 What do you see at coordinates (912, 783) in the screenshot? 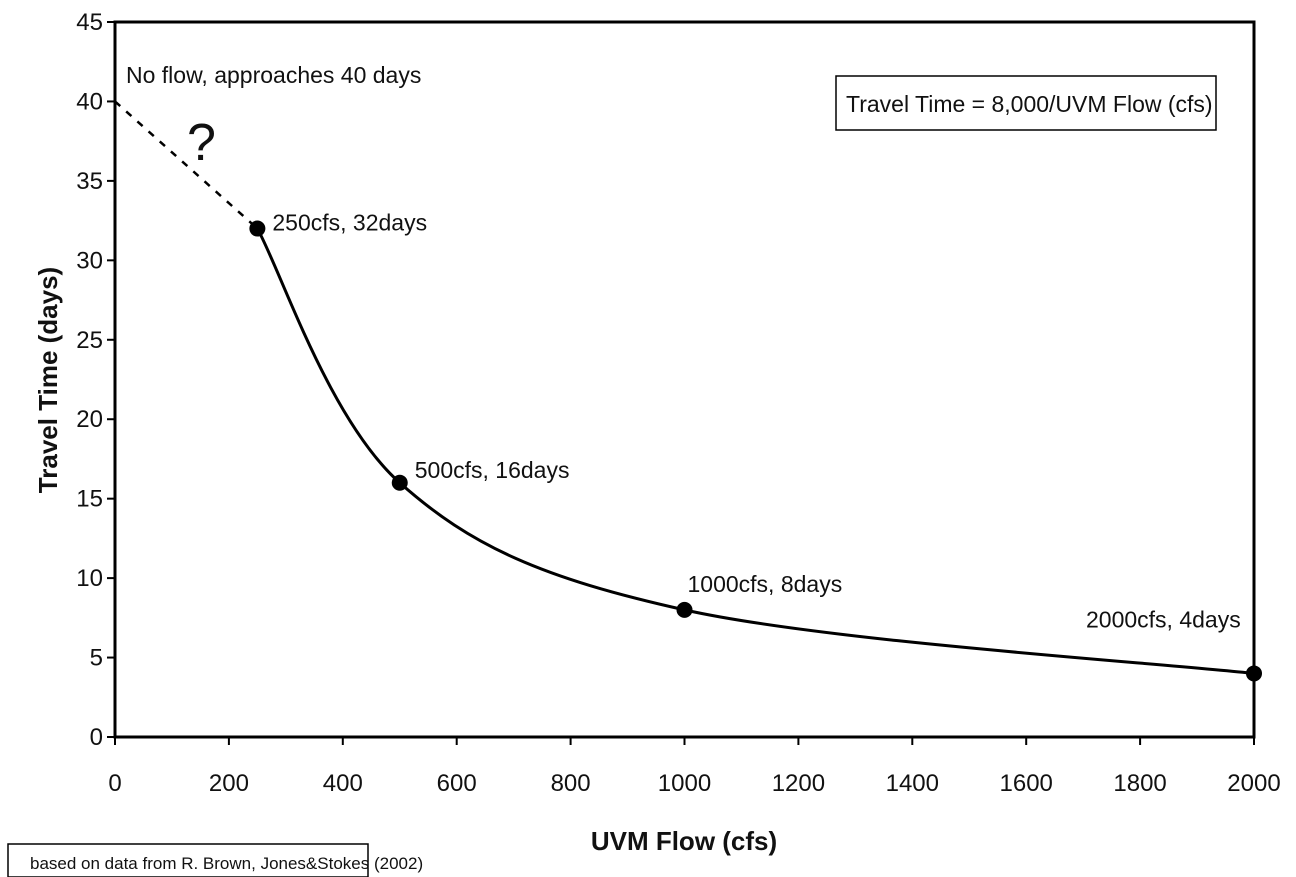
I see `x-tick-label: 1400` at bounding box center [912, 783].